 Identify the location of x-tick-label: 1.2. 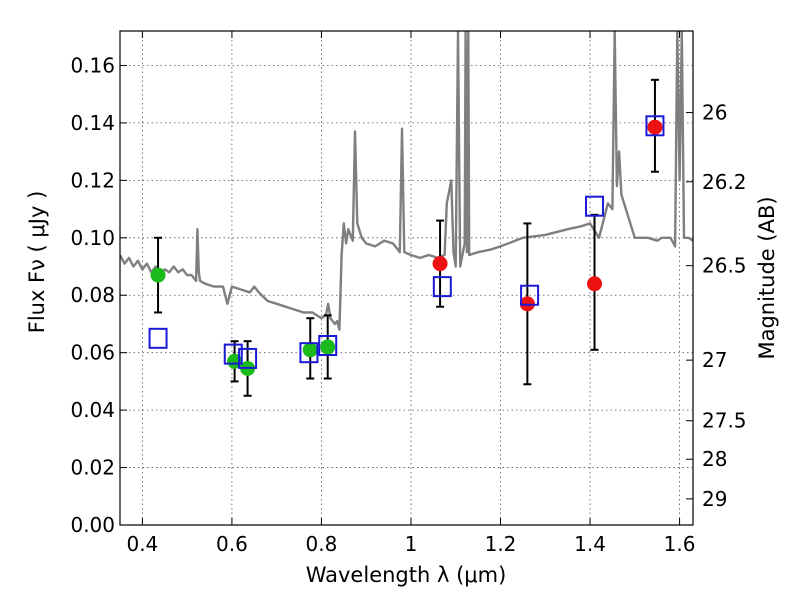
(501, 544).